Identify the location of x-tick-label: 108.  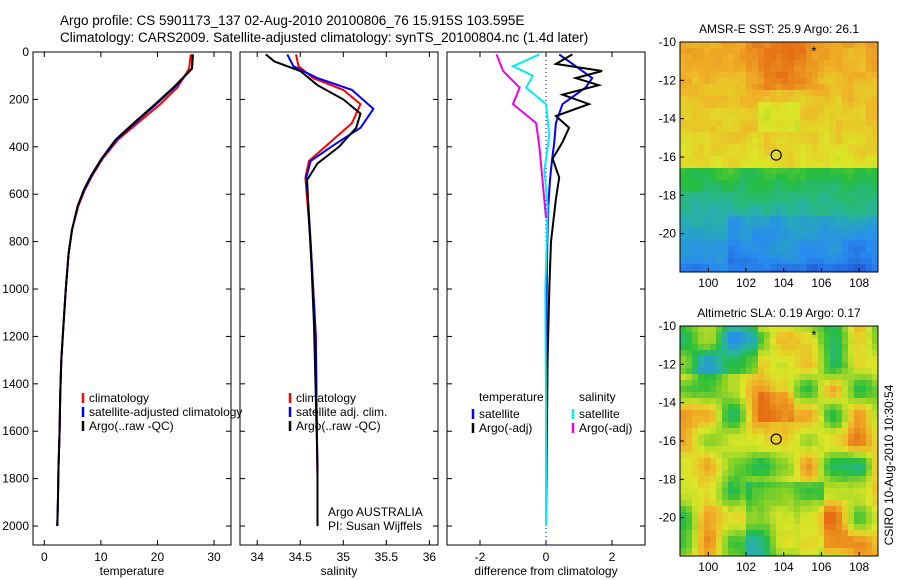
(859, 283).